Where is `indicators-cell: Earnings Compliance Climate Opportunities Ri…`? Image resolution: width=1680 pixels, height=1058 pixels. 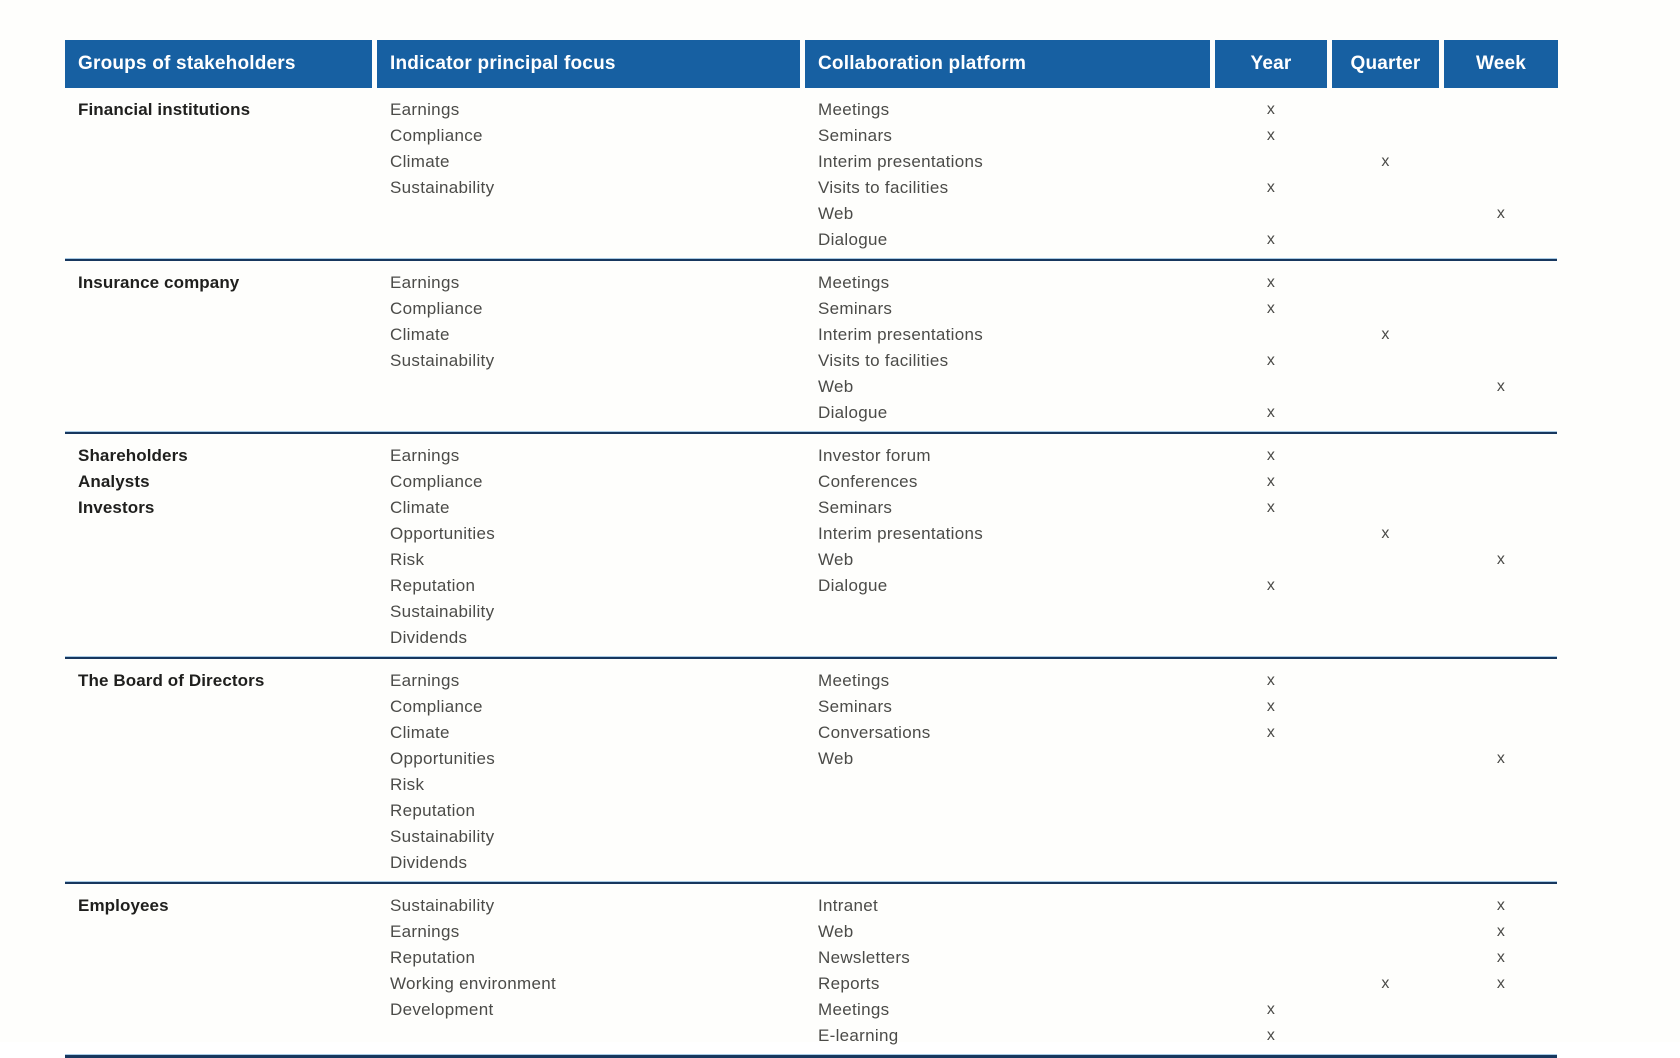 indicators-cell: Earnings Compliance Climate Opportunities Ri… is located at coordinates (588, 547).